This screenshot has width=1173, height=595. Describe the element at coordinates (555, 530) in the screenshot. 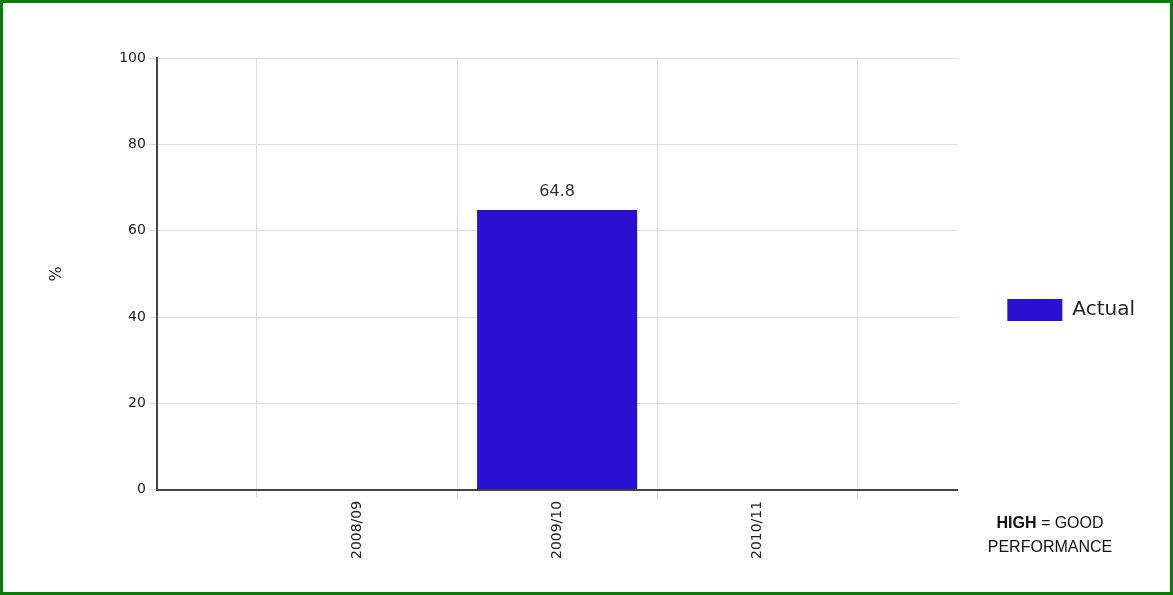

I see `x-tick-label: 2009/10` at that location.